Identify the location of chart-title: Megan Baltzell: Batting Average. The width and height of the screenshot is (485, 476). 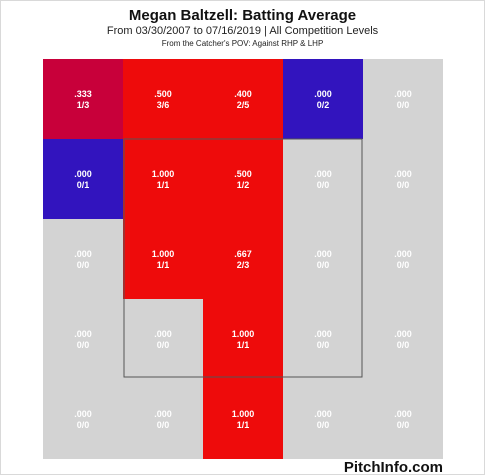
(242, 15).